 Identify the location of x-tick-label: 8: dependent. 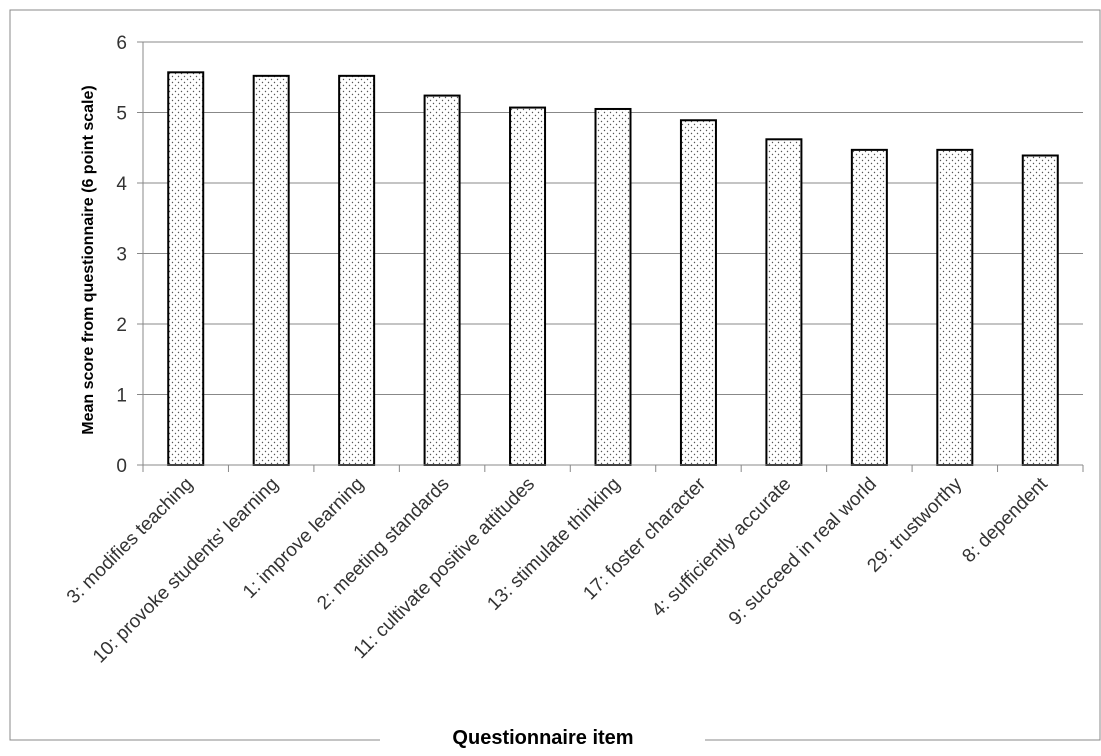
(1006, 520).